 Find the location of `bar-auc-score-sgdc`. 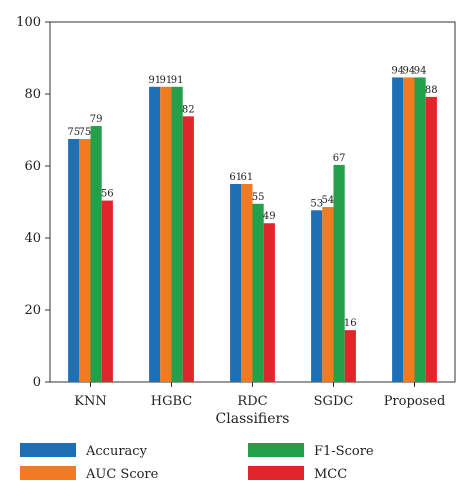

bar-auc-score-sgdc is located at coordinates (328, 294).